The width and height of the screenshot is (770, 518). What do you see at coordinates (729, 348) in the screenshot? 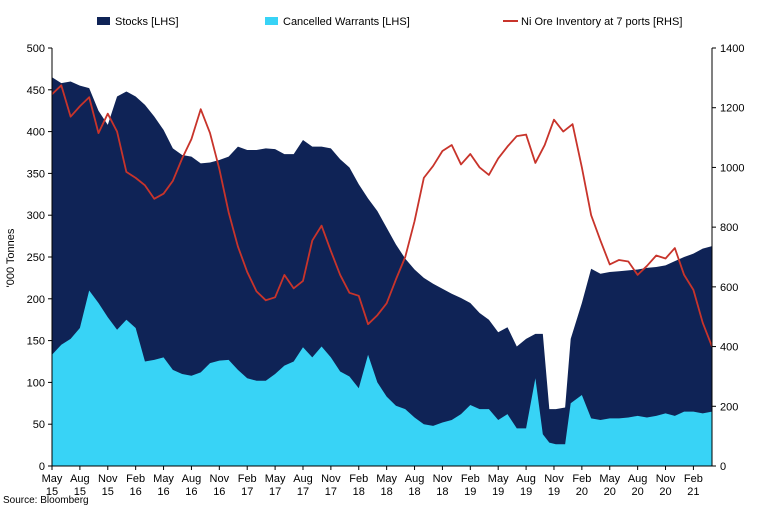
I see `y-right-tick-label: 400` at bounding box center [729, 348].